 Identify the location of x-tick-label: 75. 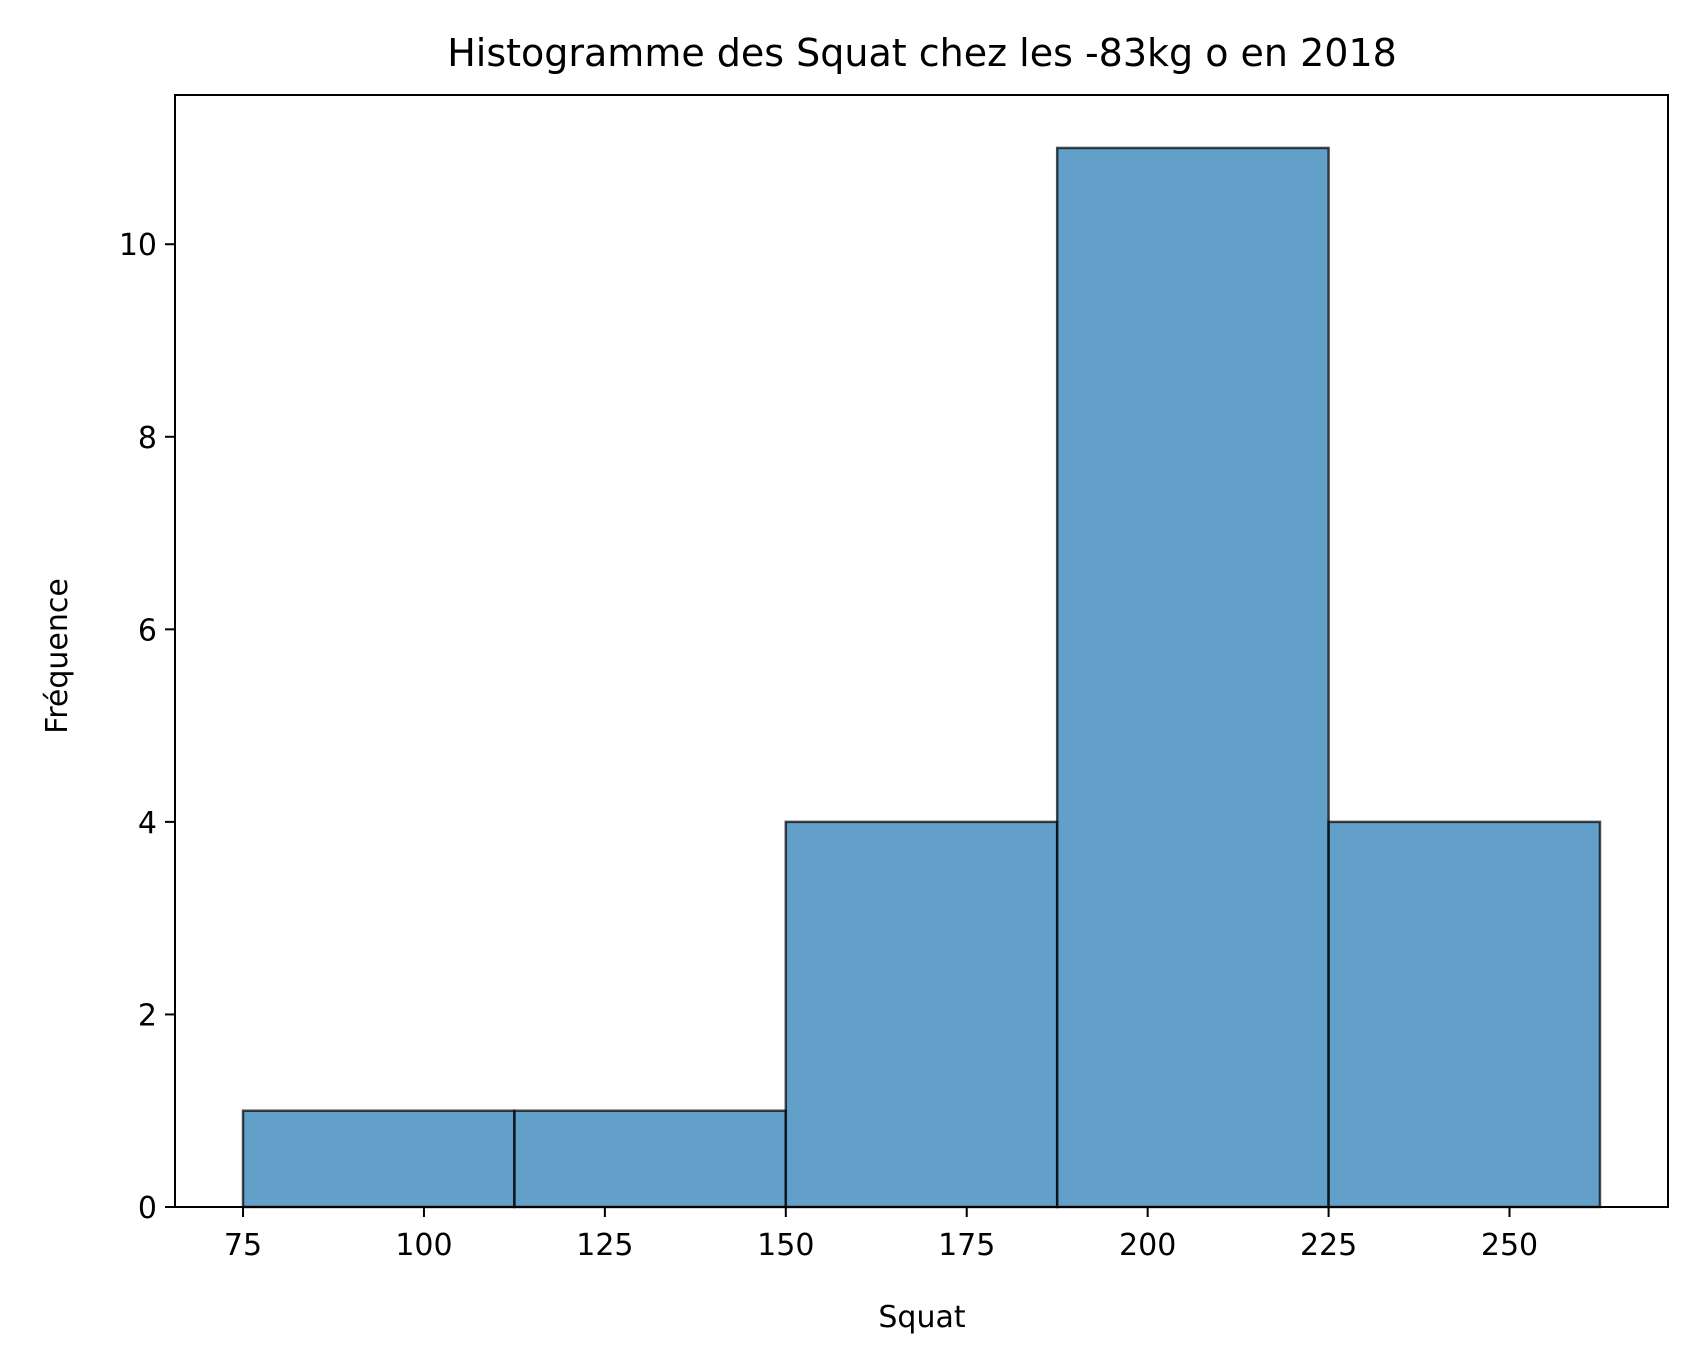
(243, 1245).